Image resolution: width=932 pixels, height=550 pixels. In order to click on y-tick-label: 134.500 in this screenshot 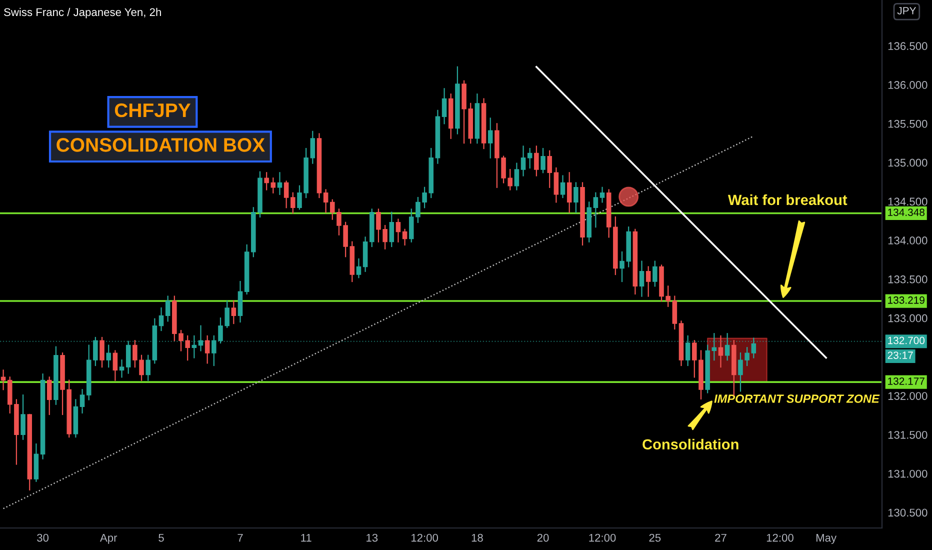, I will do `click(908, 202)`.